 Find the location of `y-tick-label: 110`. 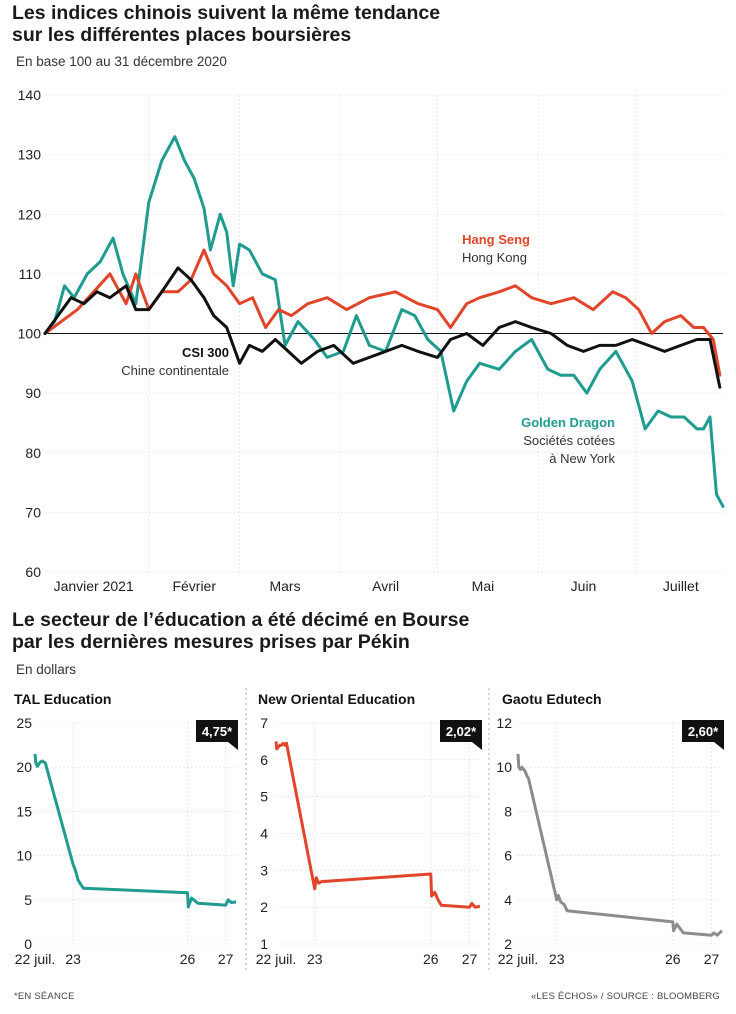

y-tick-label: 110 is located at coordinates (30, 274).